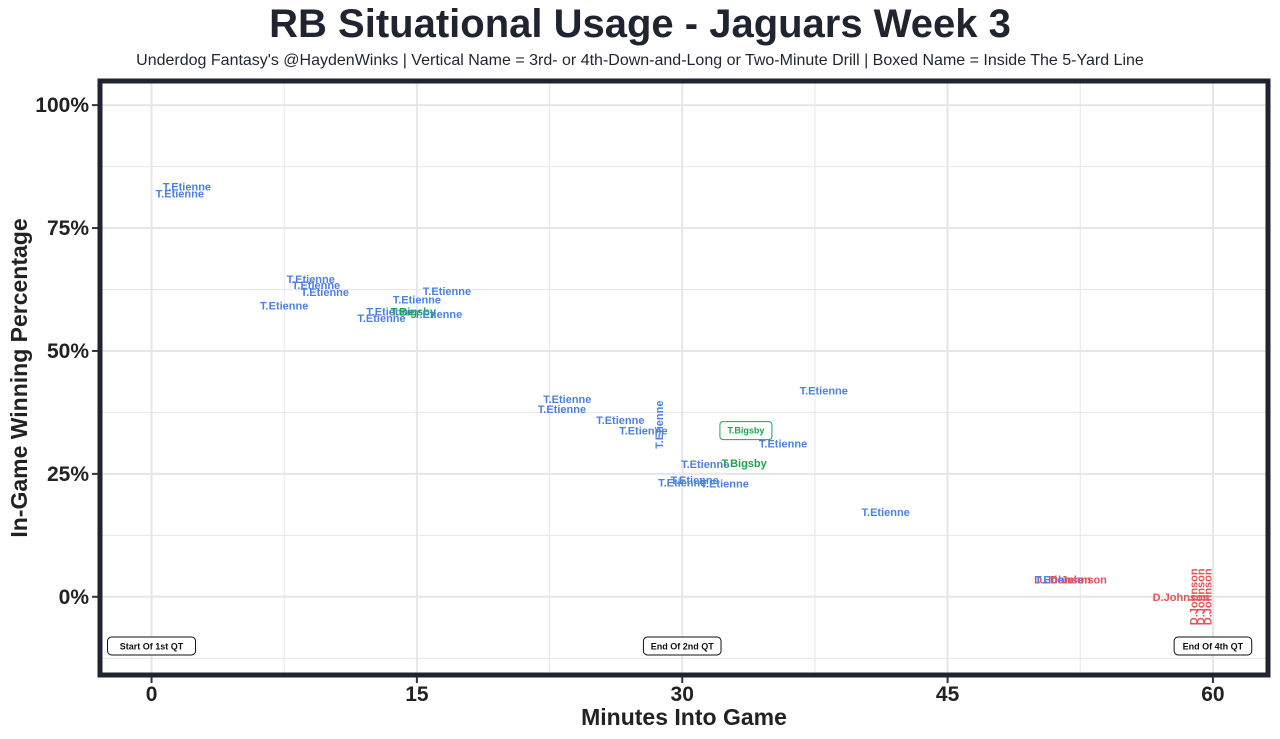  I want to click on x-tick-label: 15, so click(417, 694).